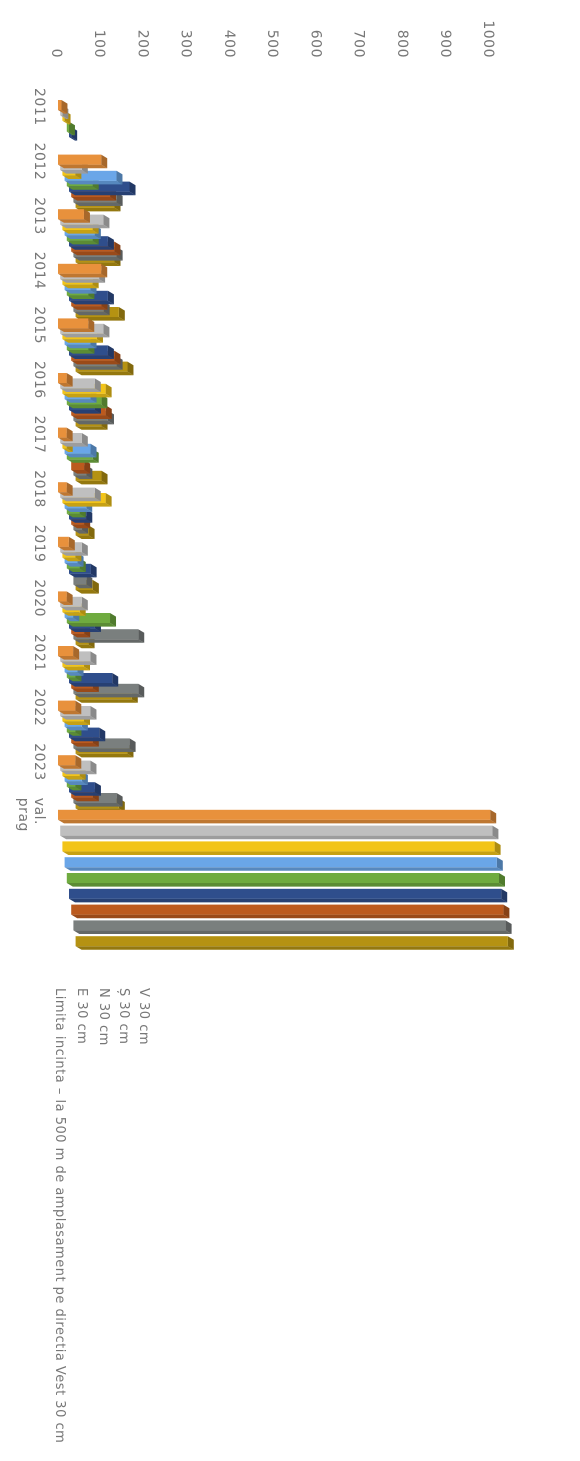  I want to click on y-tick-label: 800, so click(402, 44).